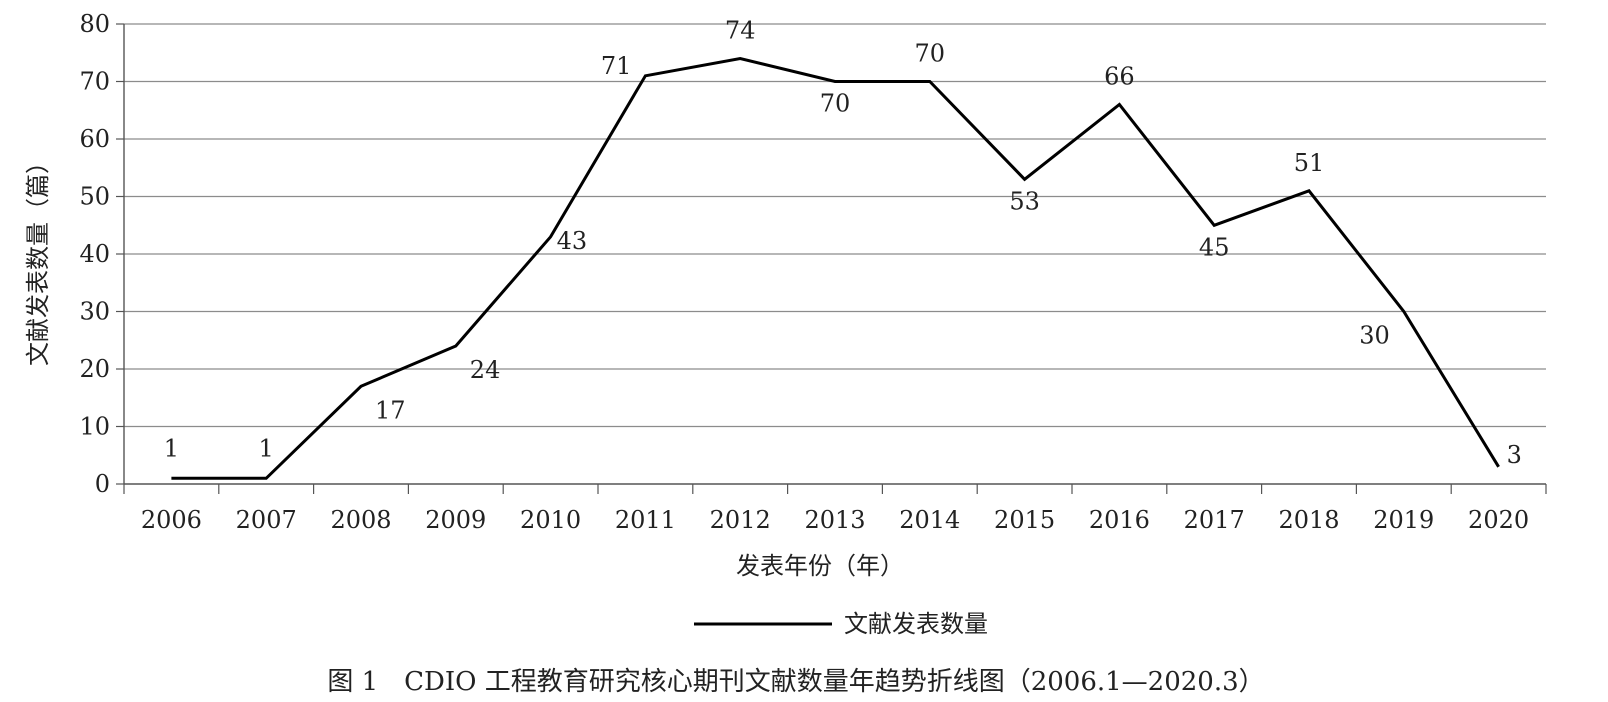 The height and width of the screenshot is (702, 1608). Describe the element at coordinates (1119, 520) in the screenshot. I see `x-tick-label-2016: 2016` at that location.